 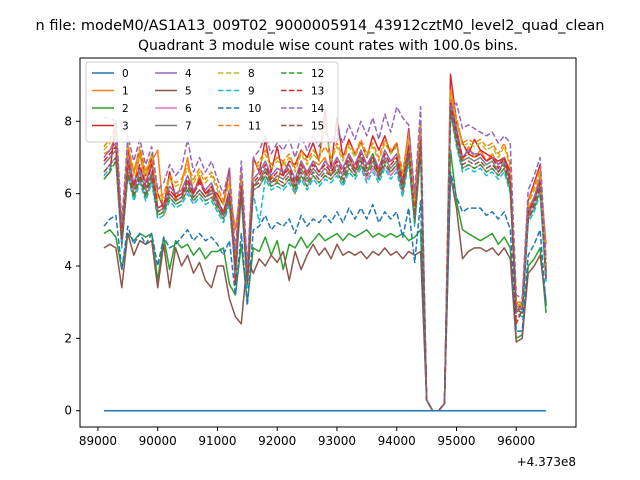 What do you see at coordinates (318, 109) in the screenshot?
I see `legend-label: 14` at bounding box center [318, 109].